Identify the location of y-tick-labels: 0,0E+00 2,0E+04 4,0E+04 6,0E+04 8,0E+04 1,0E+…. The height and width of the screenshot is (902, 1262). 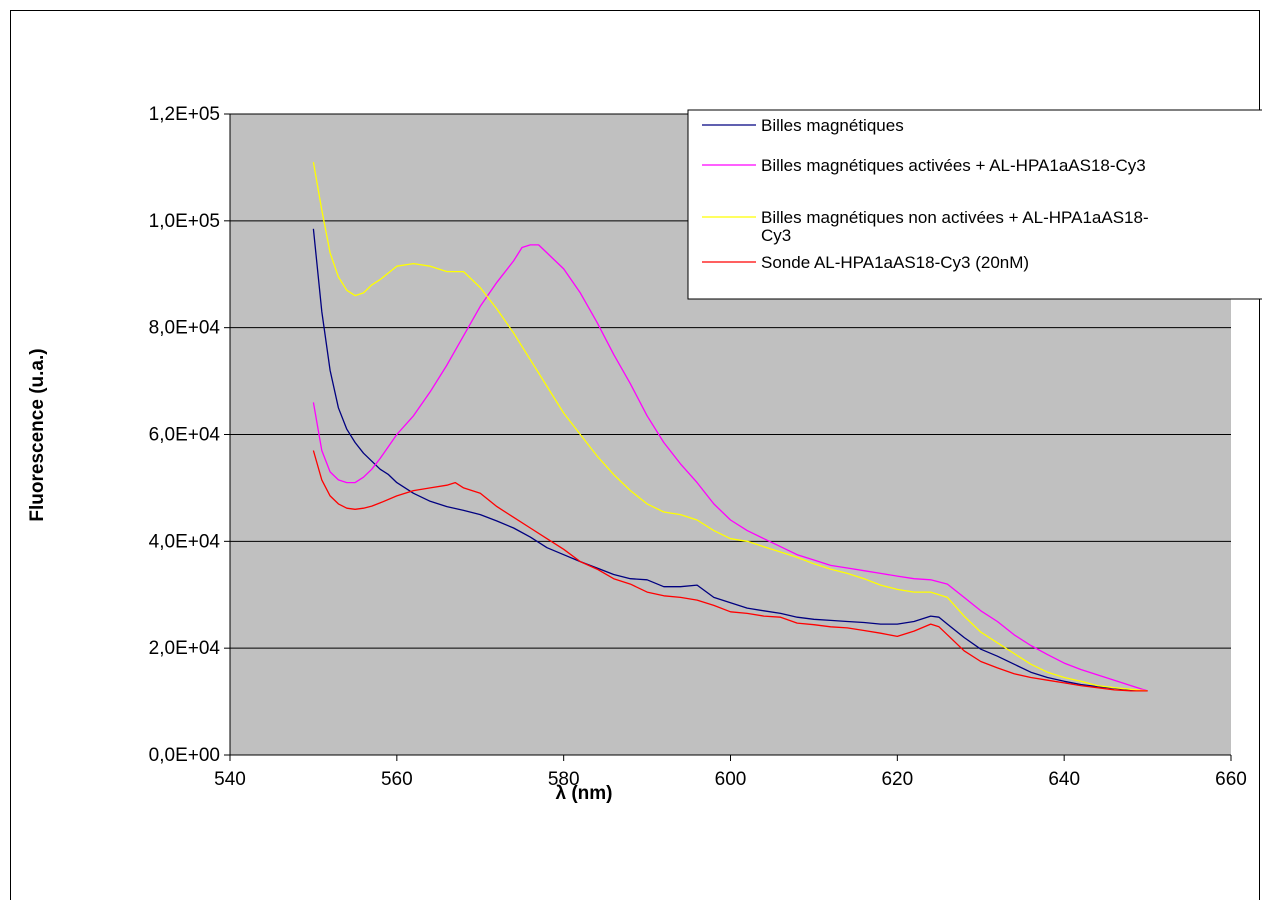
(185, 435).